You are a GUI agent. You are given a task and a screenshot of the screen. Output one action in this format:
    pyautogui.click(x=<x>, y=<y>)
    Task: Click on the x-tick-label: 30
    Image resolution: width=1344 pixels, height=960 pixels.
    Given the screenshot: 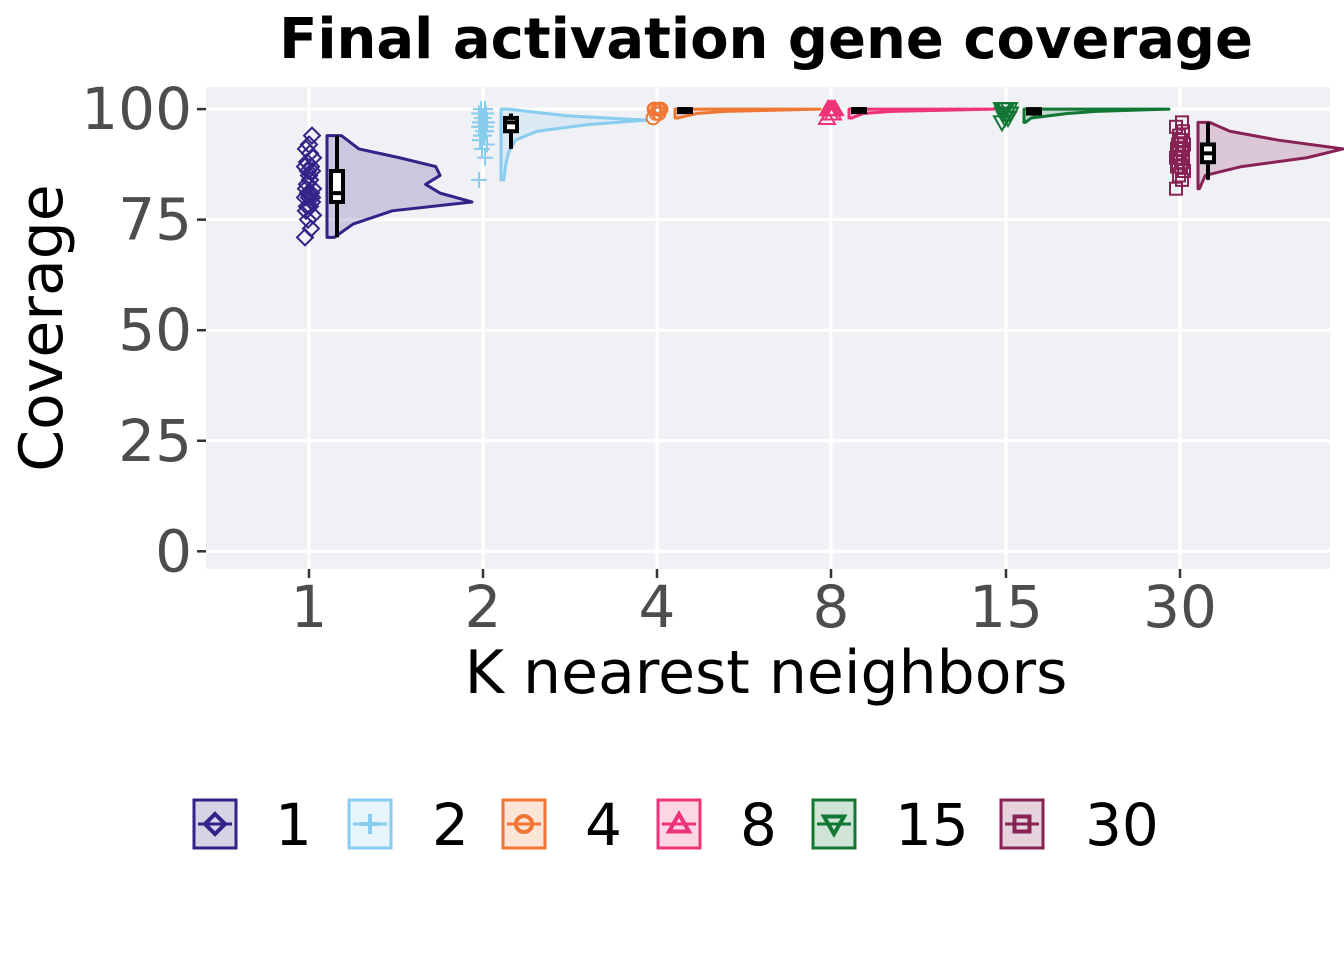 What is the action you would take?
    pyautogui.click(x=1180, y=607)
    